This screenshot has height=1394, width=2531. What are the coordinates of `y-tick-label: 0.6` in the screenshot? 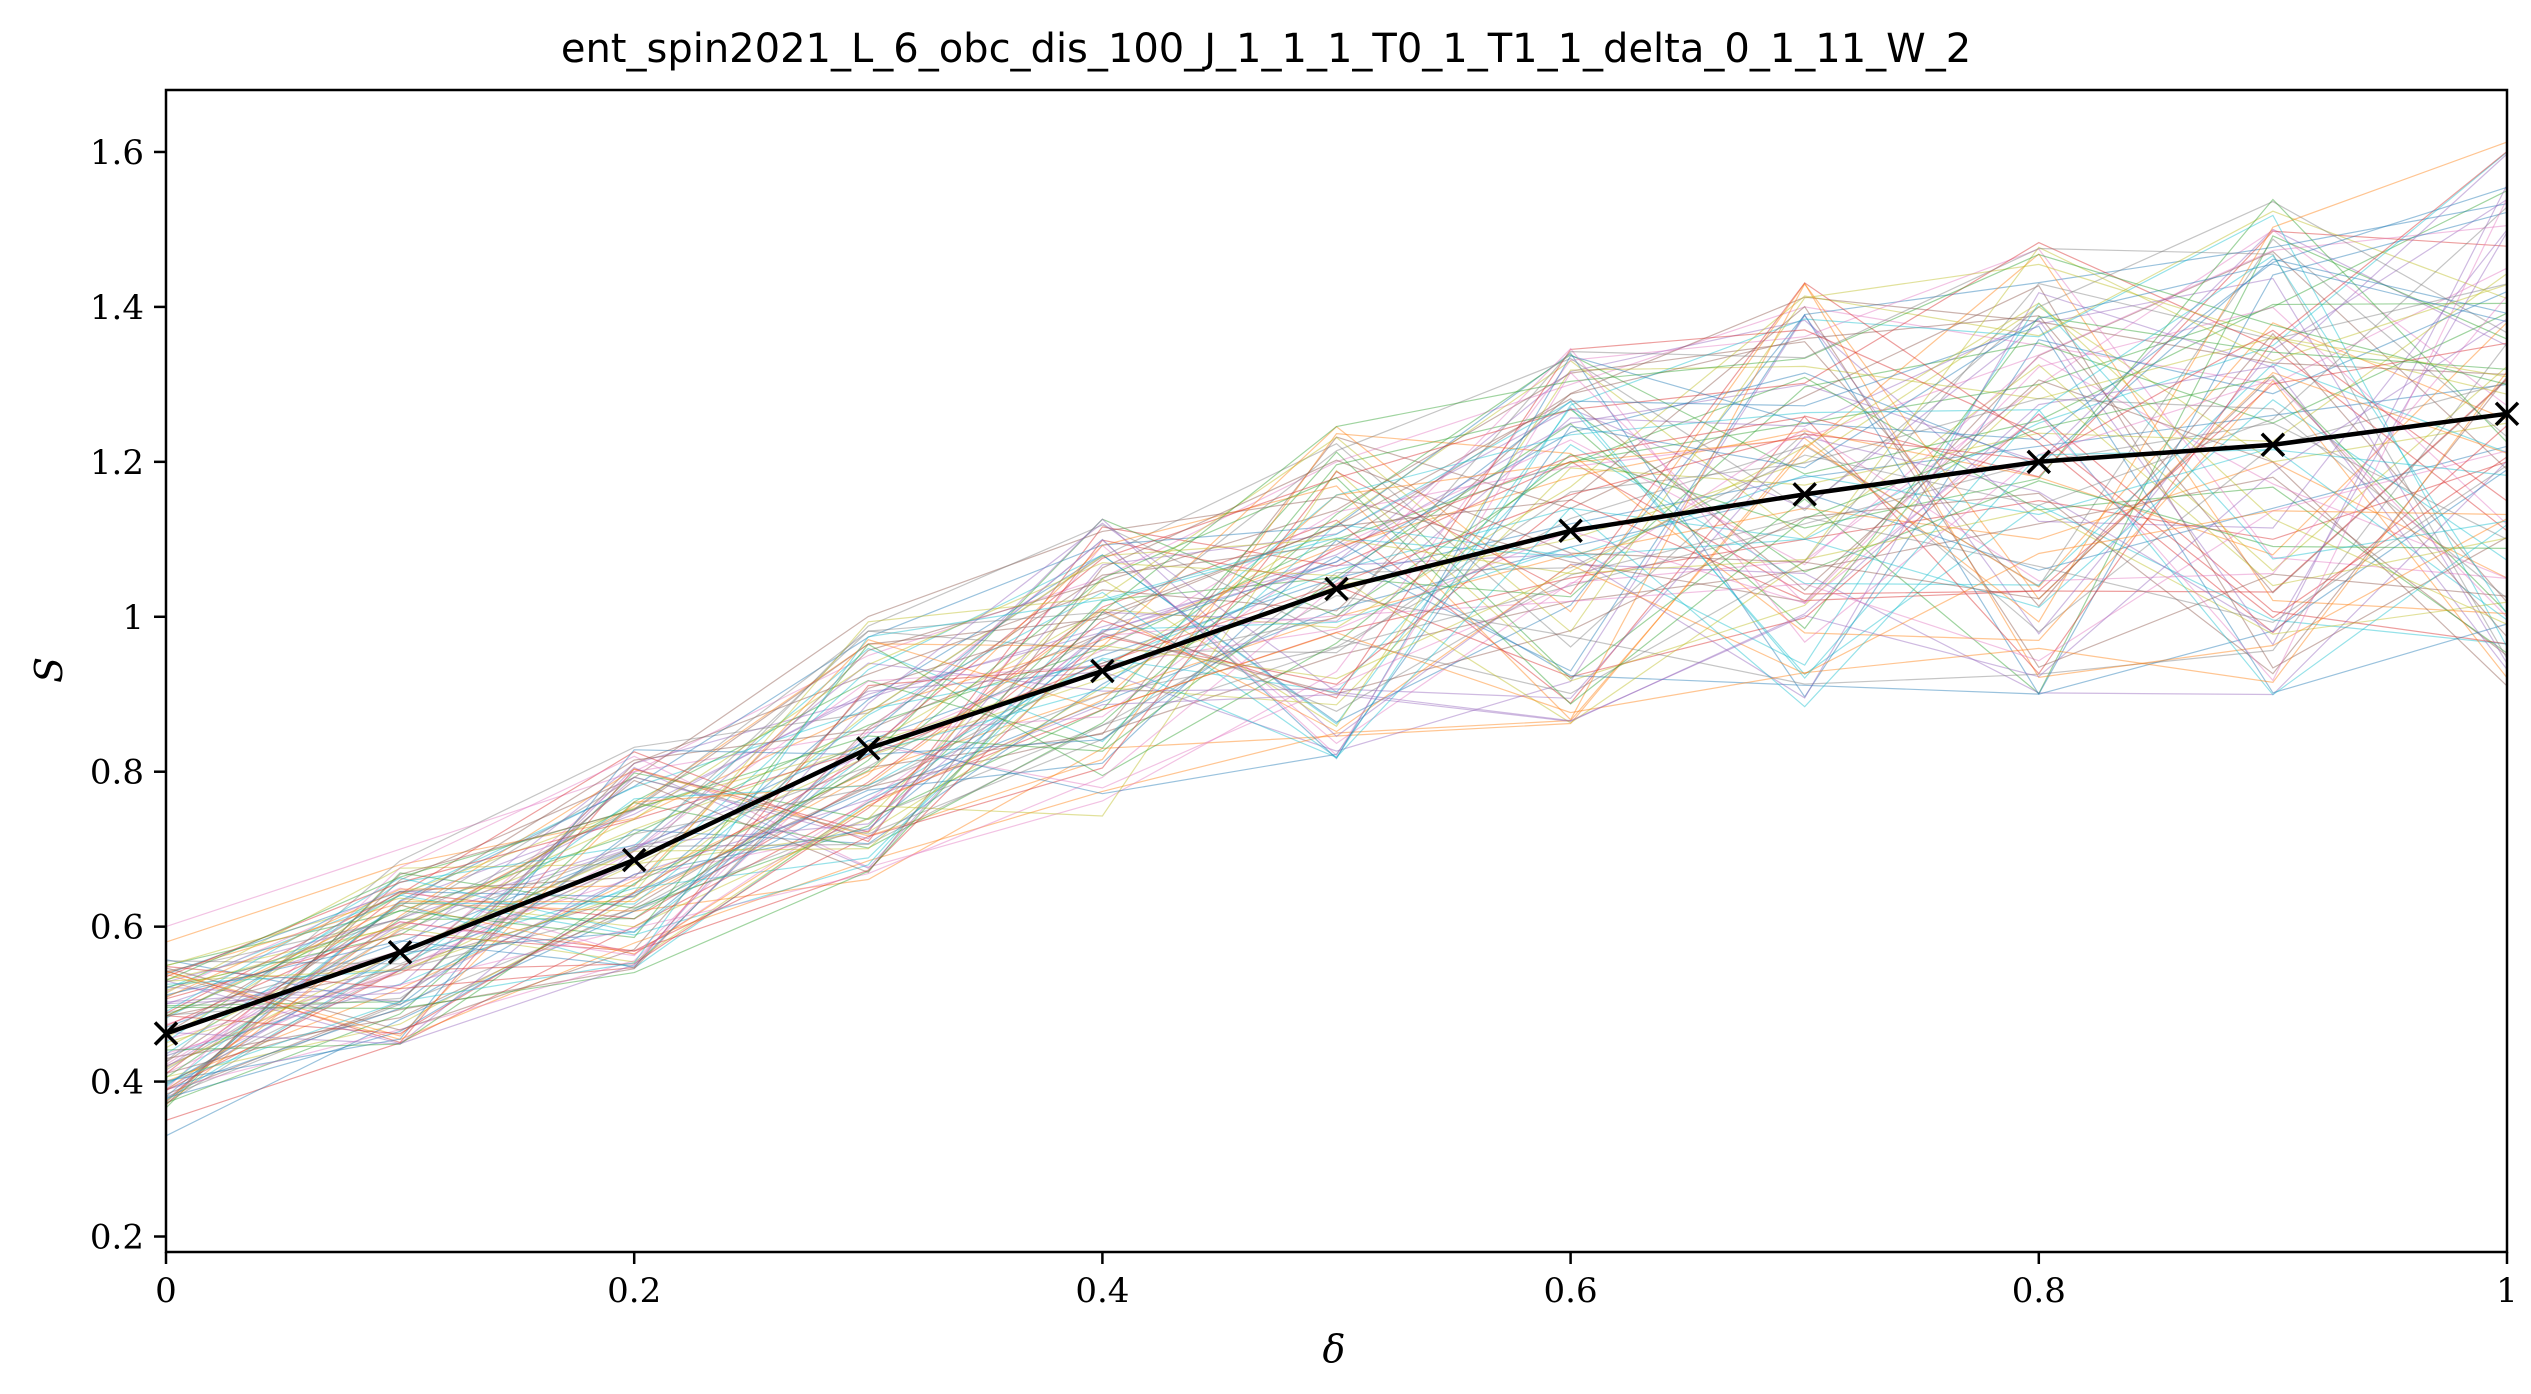 It's located at (117, 928).